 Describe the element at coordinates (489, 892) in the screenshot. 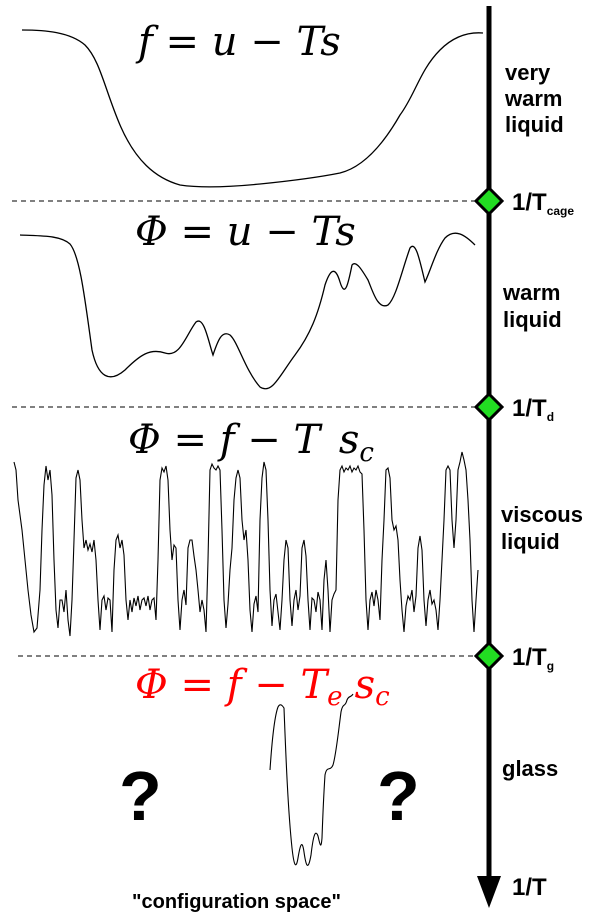

I see `axis-arrowhead` at that location.